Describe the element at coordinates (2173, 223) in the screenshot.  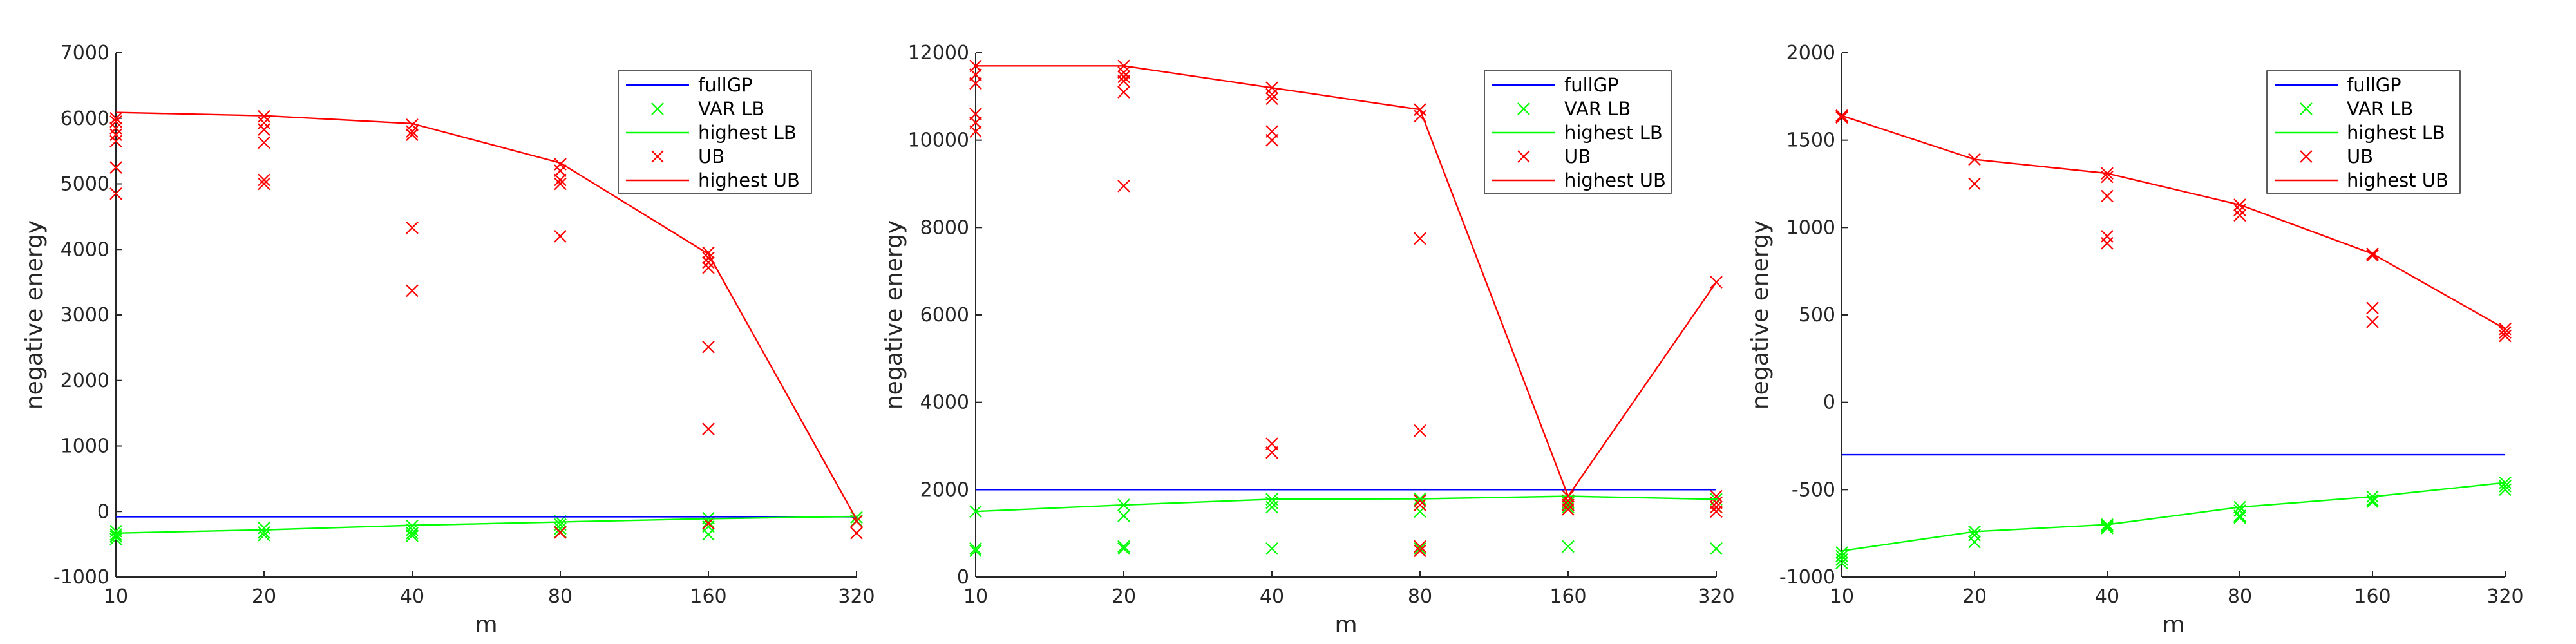
I see `highest-ub-line` at that location.